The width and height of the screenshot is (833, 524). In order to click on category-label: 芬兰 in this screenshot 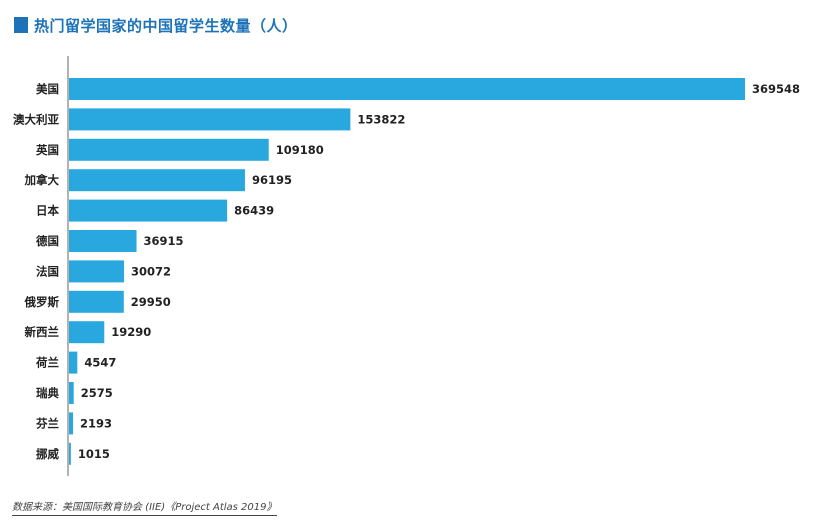, I will do `click(47, 423)`.